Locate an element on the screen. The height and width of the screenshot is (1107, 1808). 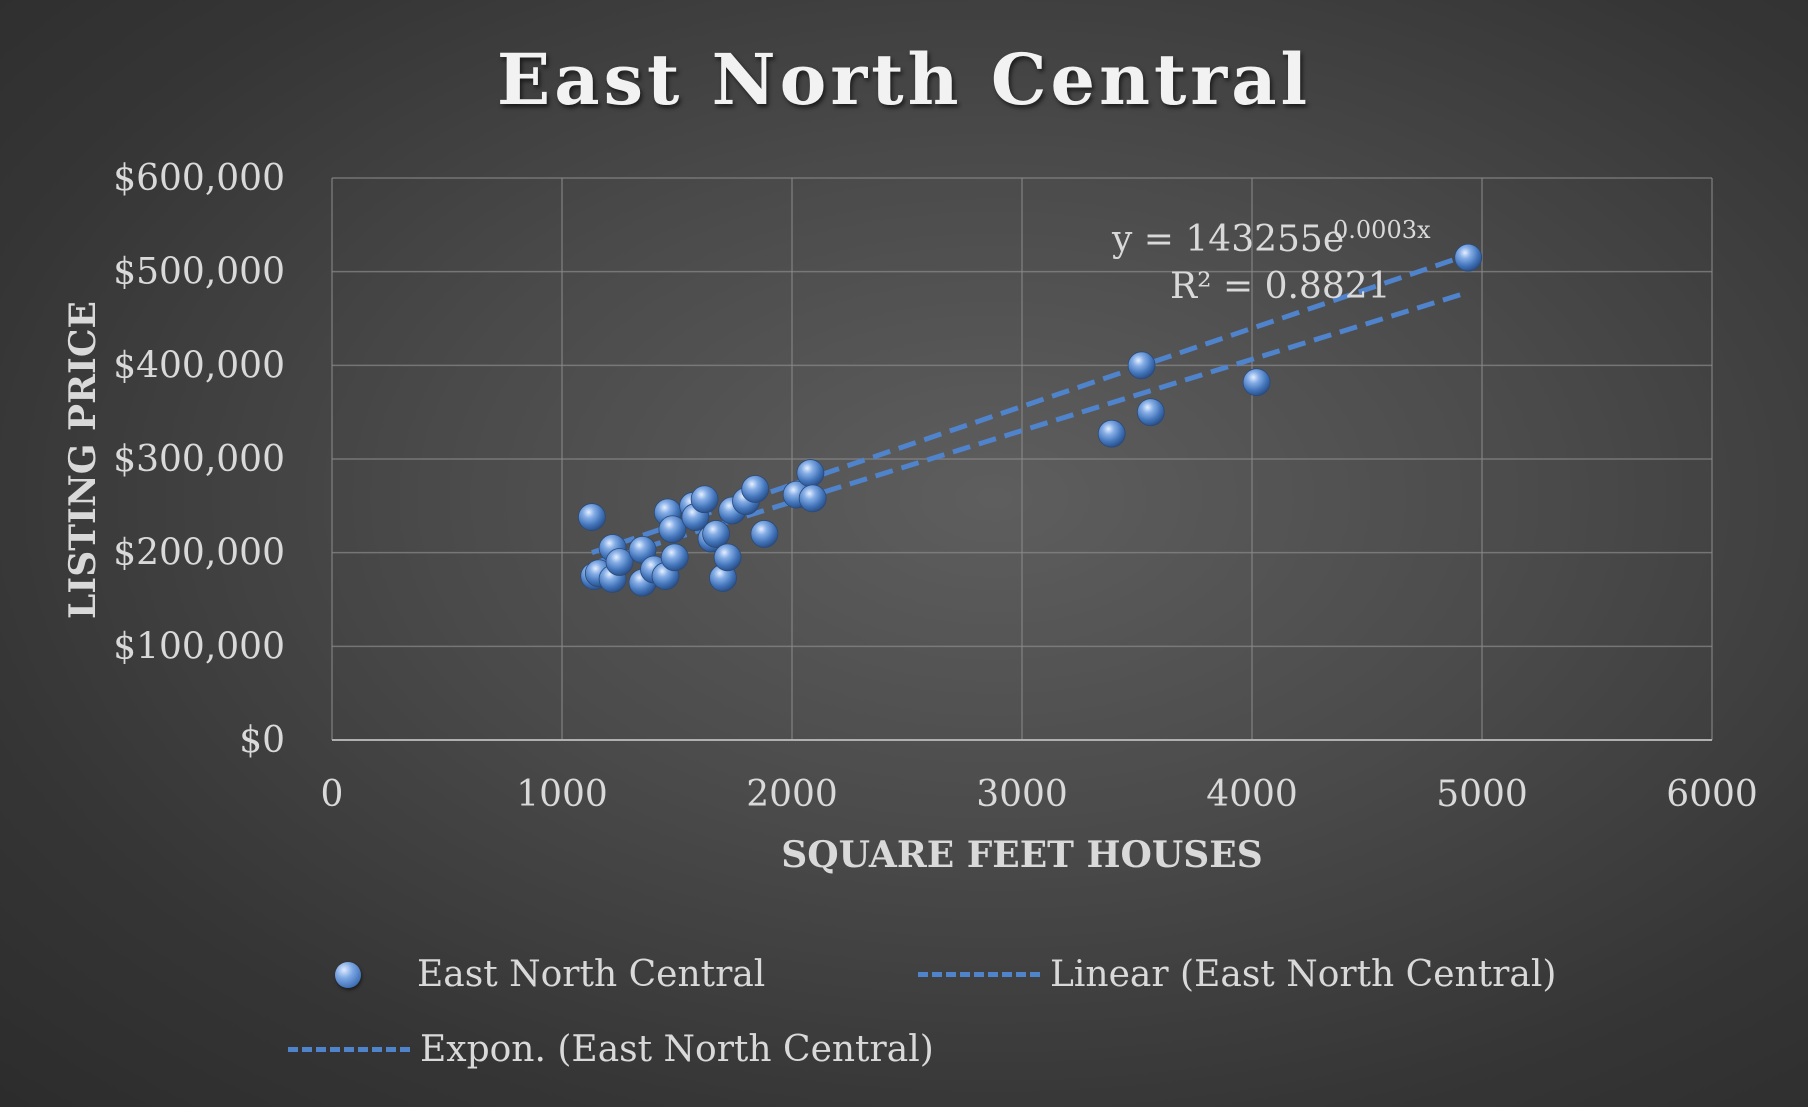
y-axis-title: LISTING PRICE is located at coordinates (83, 460).